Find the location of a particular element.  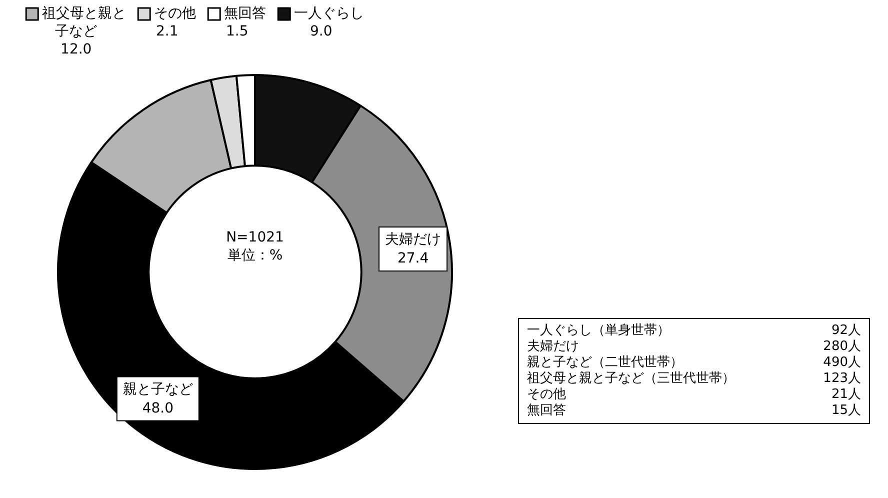

slice-label: 親と子など is located at coordinates (157, 389).